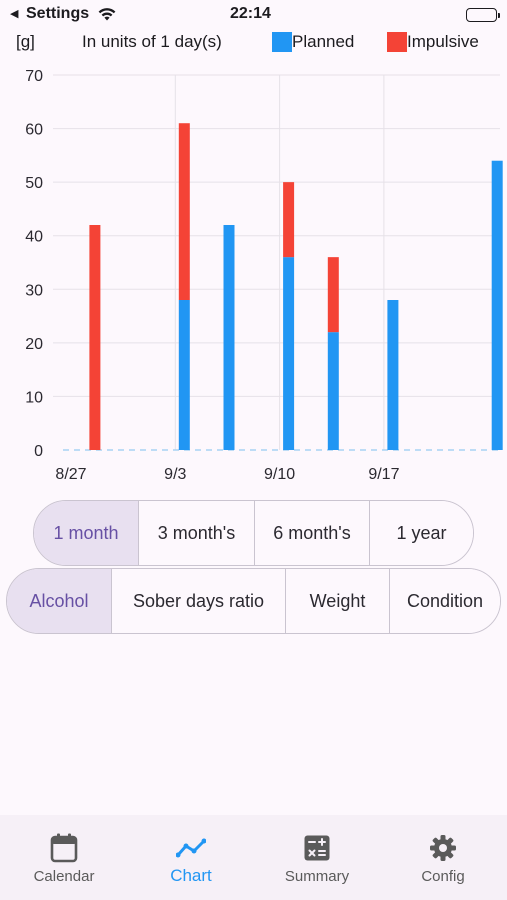 Image resolution: width=507 pixels, height=900 pixels. I want to click on nav-label-chart: Chart, so click(191, 875).